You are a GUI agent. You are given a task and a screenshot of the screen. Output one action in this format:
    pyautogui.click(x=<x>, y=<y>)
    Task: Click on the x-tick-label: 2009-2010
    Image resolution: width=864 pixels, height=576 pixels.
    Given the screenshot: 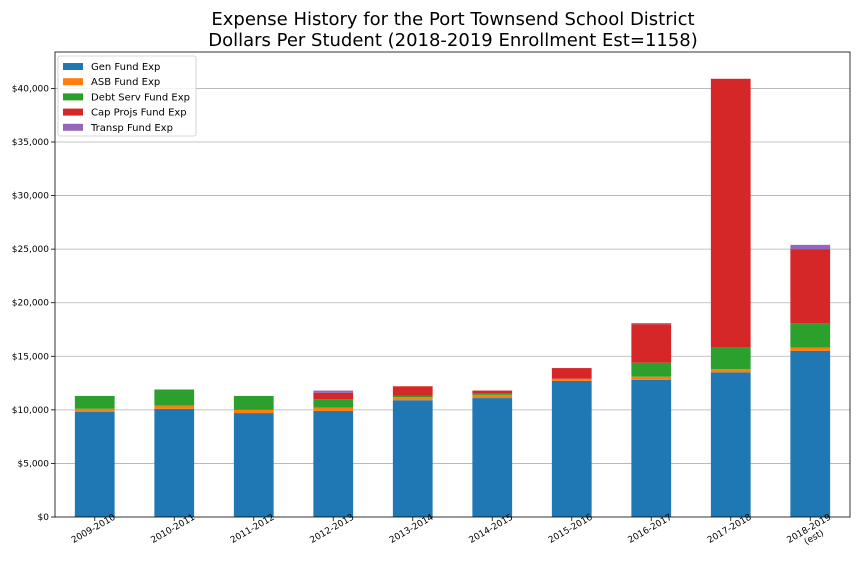 What is the action you would take?
    pyautogui.click(x=94, y=529)
    